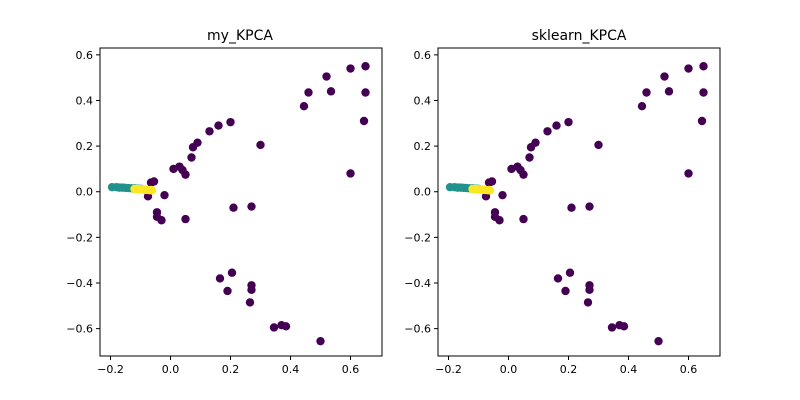 This screenshot has height=400, width=800. I want to click on subplot-title: sklearn_KPCA, so click(579, 36).